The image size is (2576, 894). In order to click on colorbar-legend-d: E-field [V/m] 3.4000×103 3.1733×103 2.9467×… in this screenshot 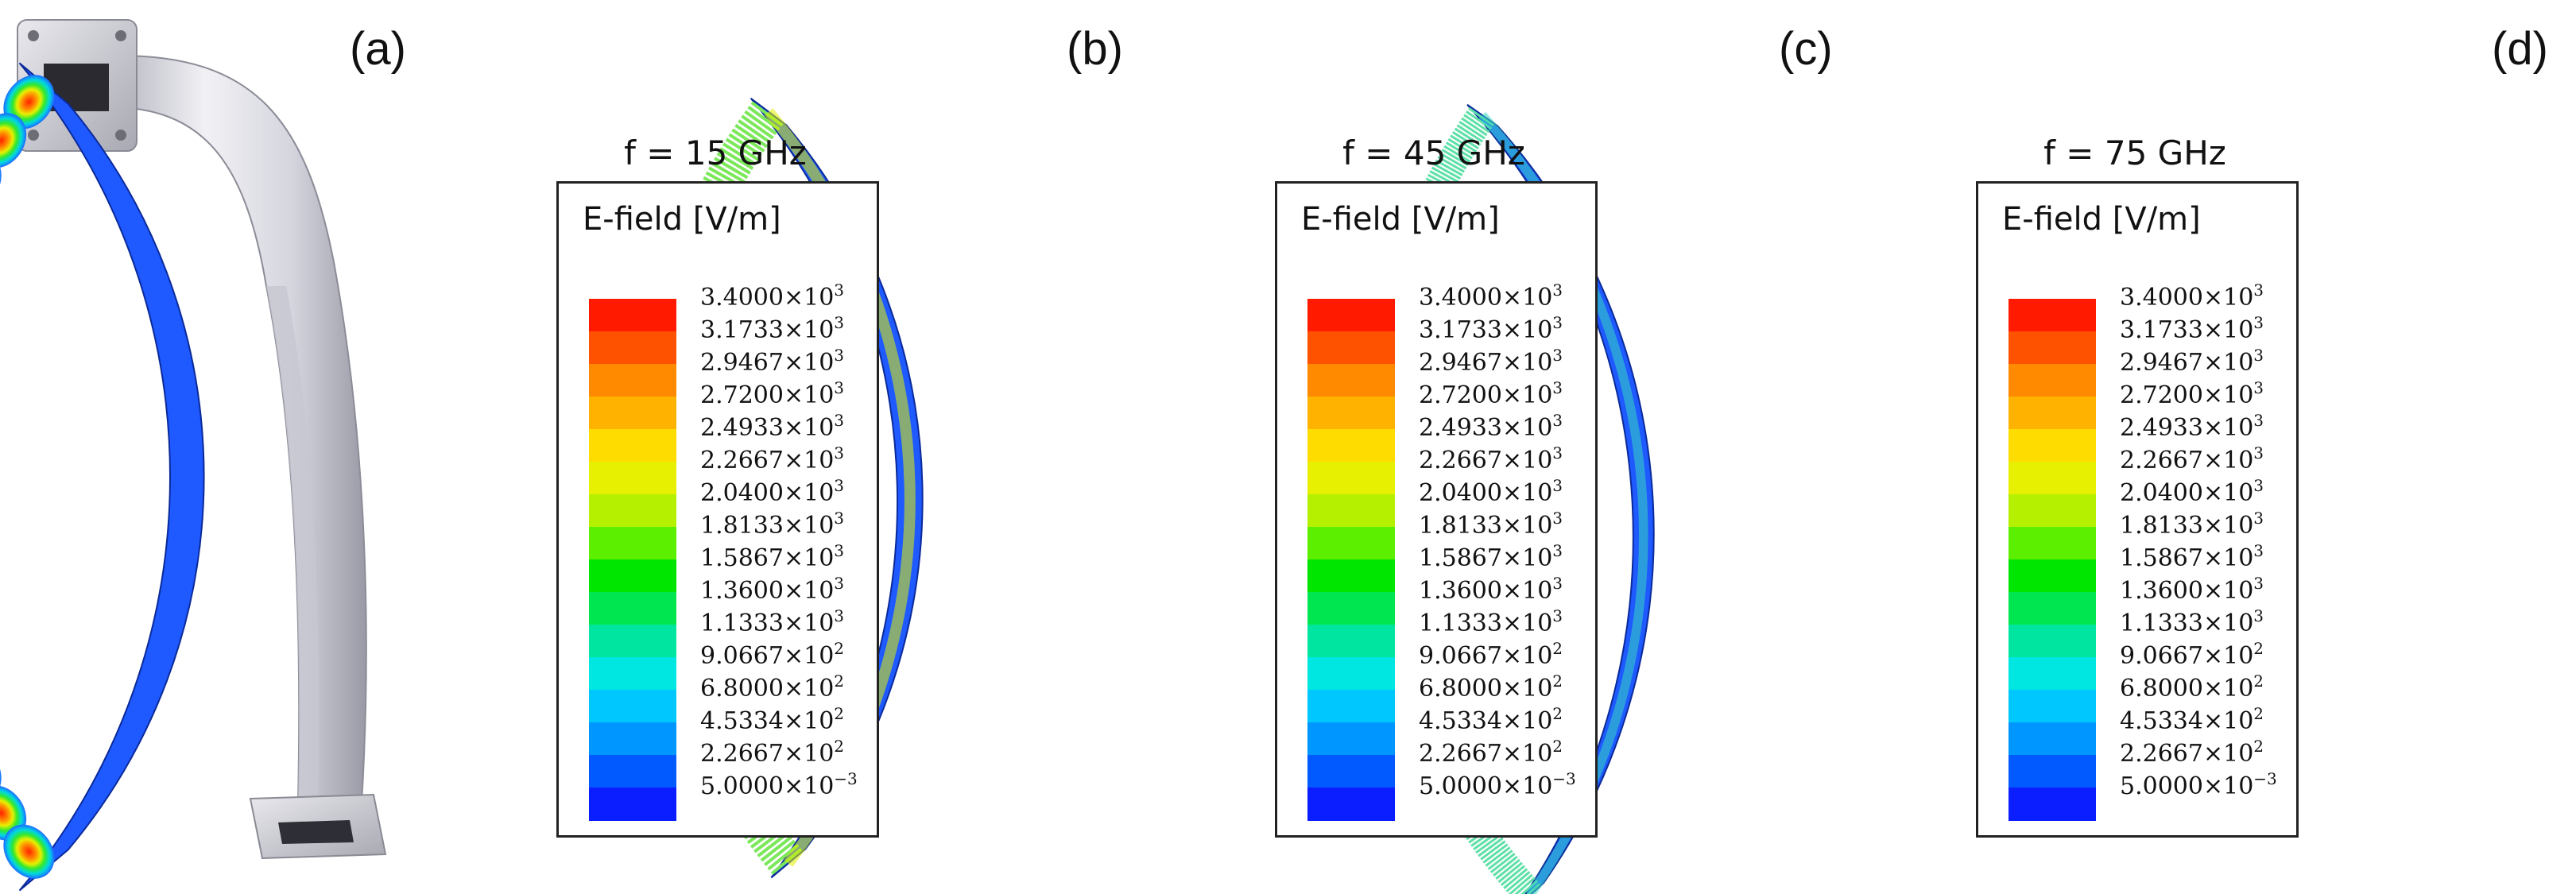, I will do `click(2137, 509)`.